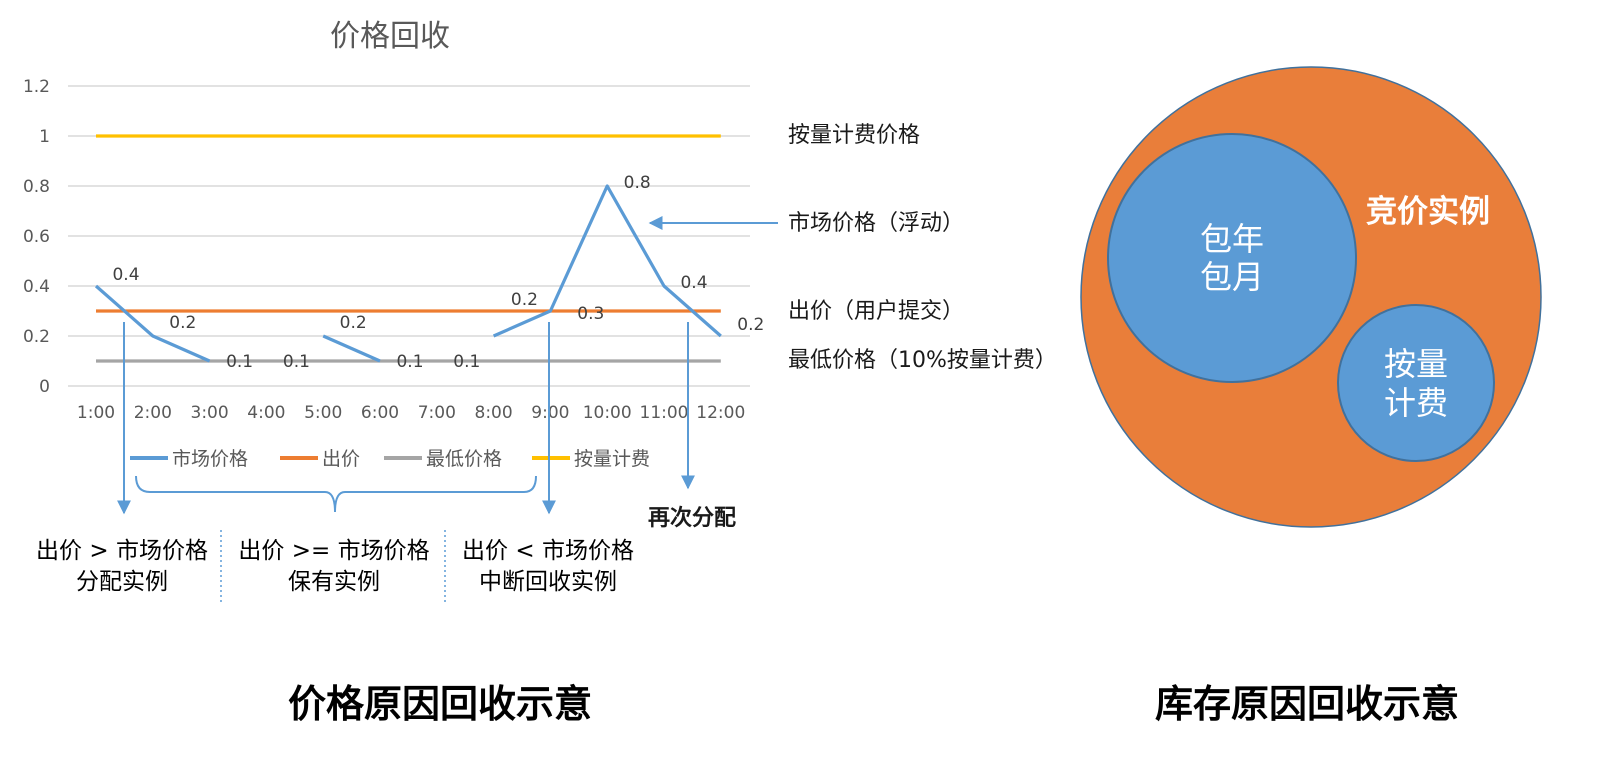 This screenshot has height=768, width=1598. Describe the element at coordinates (854, 135) in the screenshot. I see `annotation-payg-price: 按量计费价格` at that location.